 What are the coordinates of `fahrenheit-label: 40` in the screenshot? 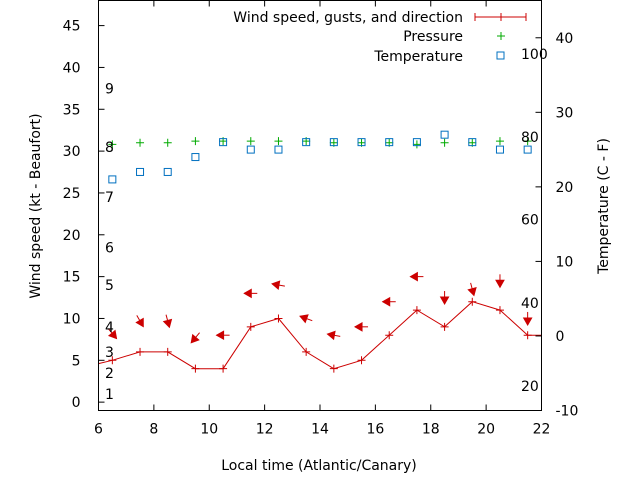 It's located at (530, 304).